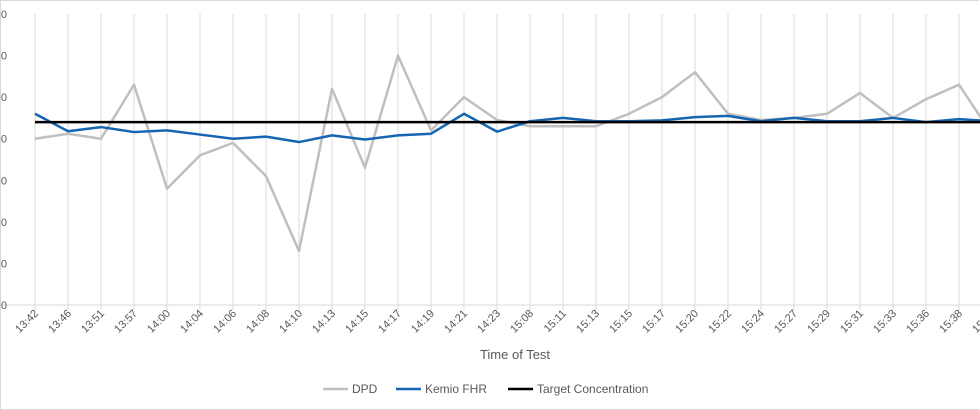 The height and width of the screenshot is (410, 980). What do you see at coordinates (489, 322) in the screenshot?
I see `x-tick-label: 14:23` at bounding box center [489, 322].